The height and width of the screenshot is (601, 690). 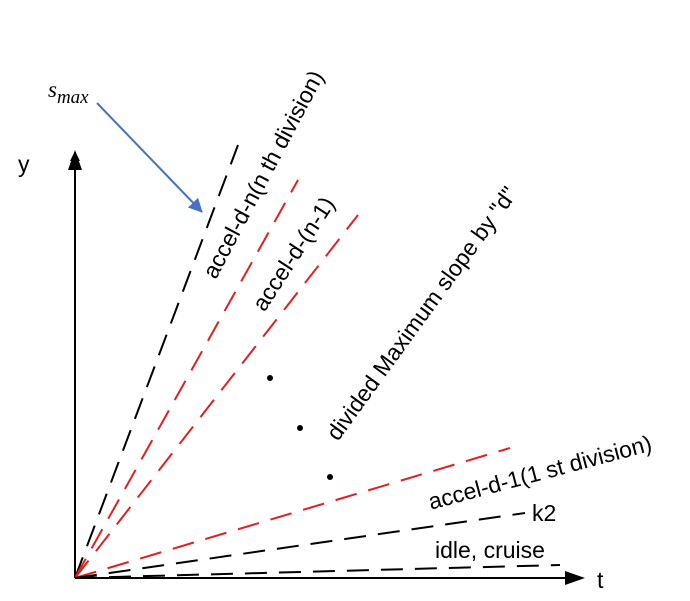 I want to click on symbol: smax, so click(x=68, y=92).